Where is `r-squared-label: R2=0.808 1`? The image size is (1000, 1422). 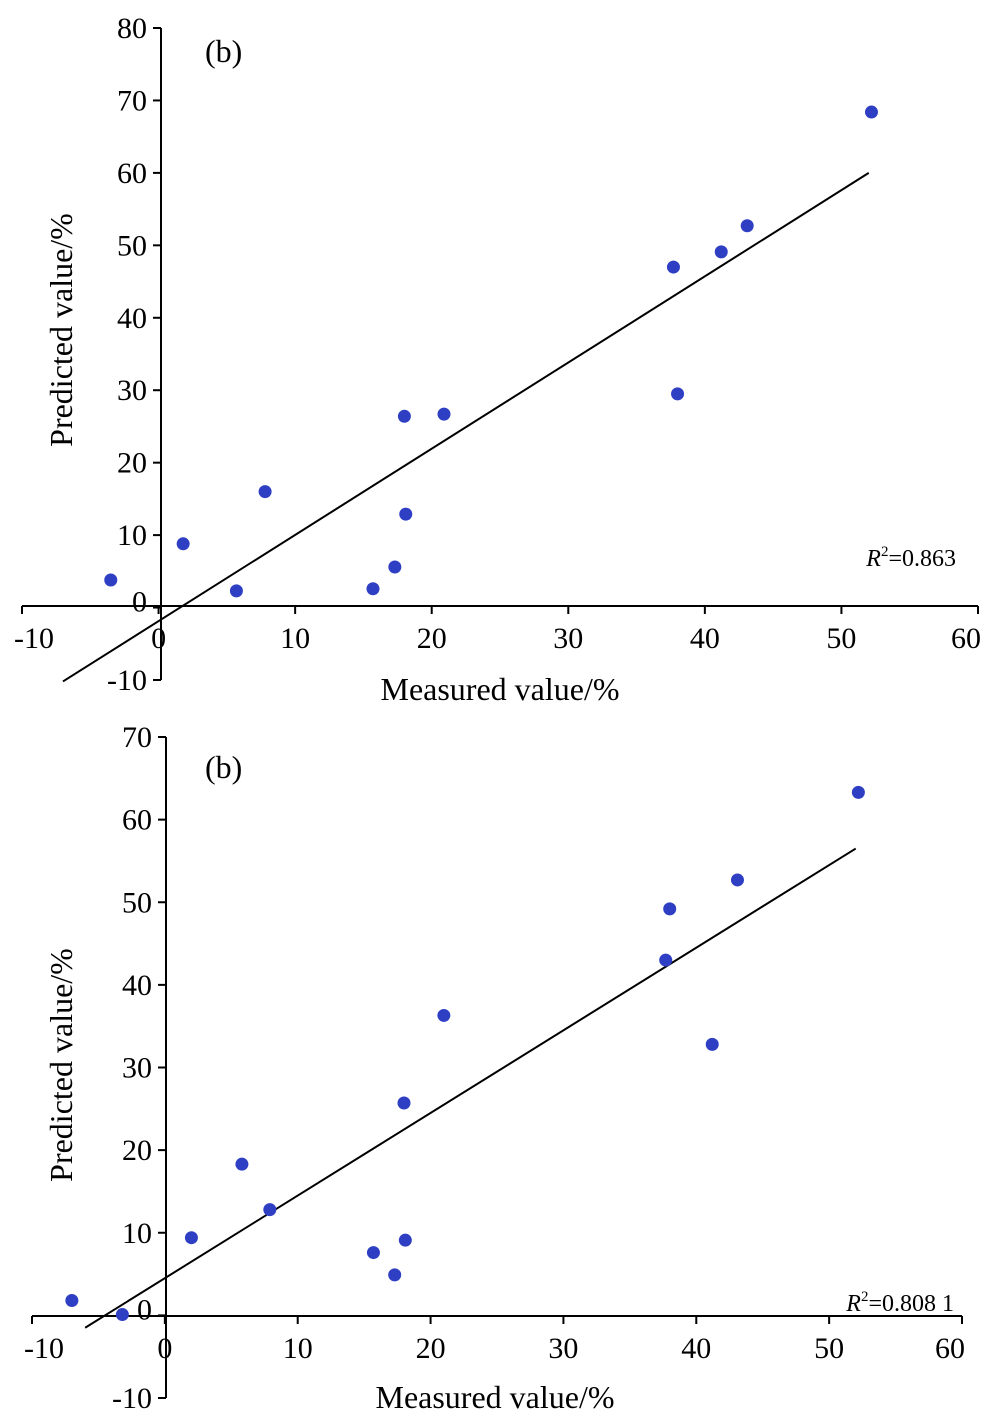 r-squared-label: R2=0.808 1 is located at coordinates (899, 1303).